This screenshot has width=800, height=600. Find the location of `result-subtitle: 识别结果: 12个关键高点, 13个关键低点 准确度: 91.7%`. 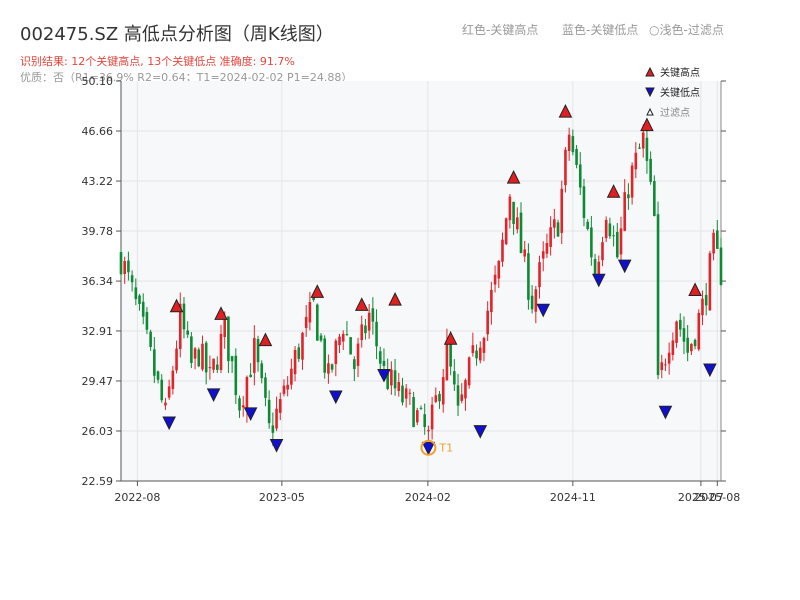

result-subtitle: 识别结果: 12个关键高点, 13个关键低点 准确度: 91.7% is located at coordinates (157, 61).